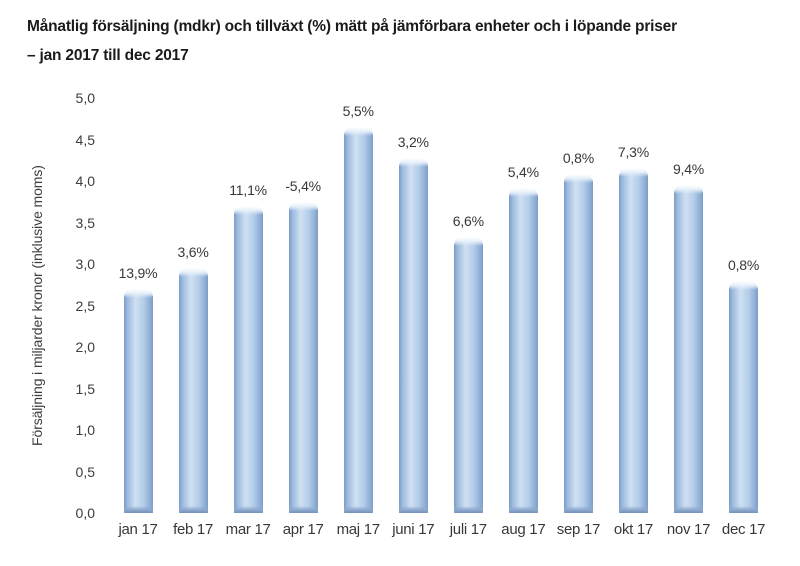 The height and width of the screenshot is (566, 800). What do you see at coordinates (85, 139) in the screenshot?
I see `y-tick-label: 4,5` at bounding box center [85, 139].